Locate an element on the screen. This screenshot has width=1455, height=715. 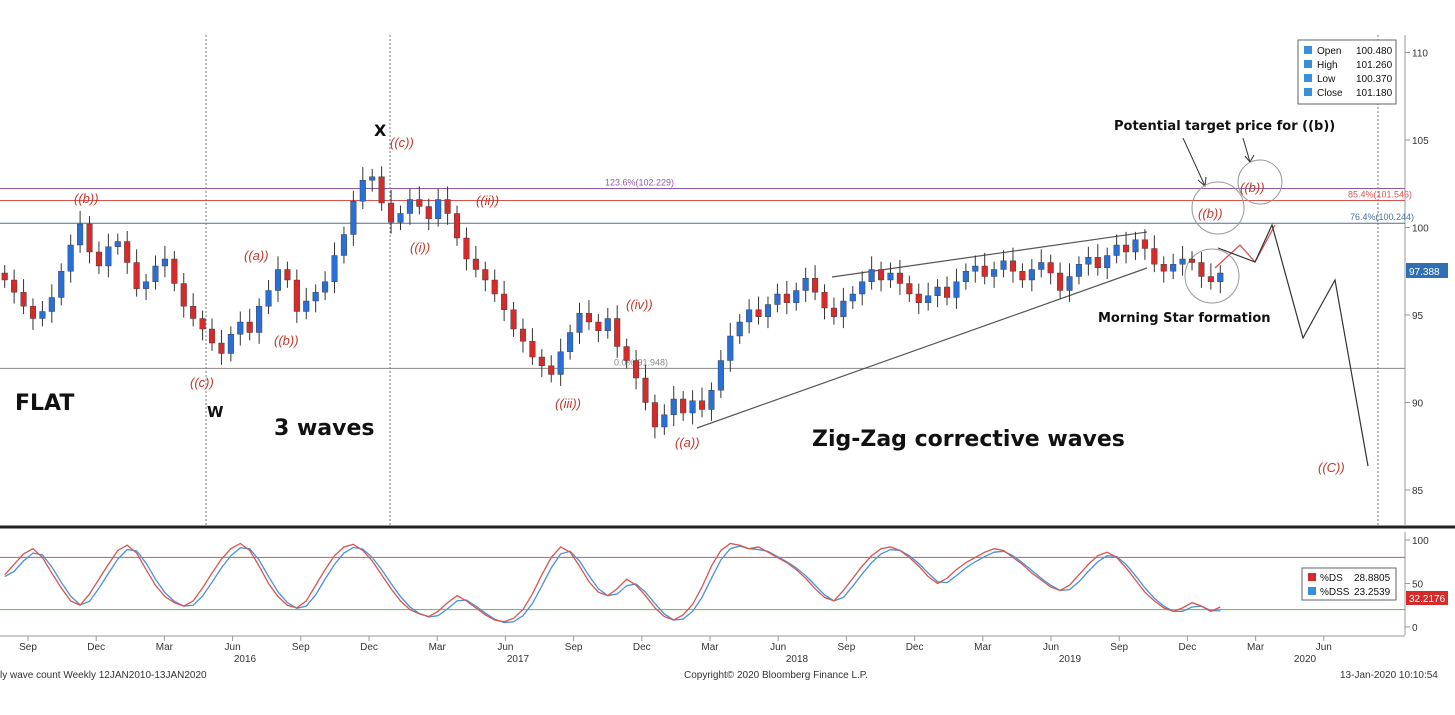
osc-y-tick-label: 100 is located at coordinates (1420, 541).